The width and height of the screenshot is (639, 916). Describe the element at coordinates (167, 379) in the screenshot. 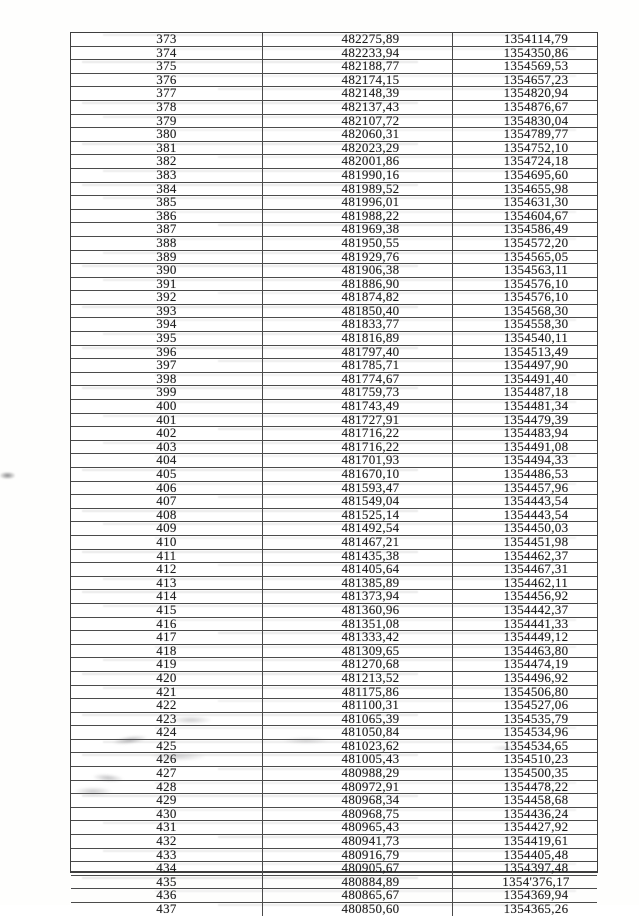

I see `point-number-cell: 398` at that location.